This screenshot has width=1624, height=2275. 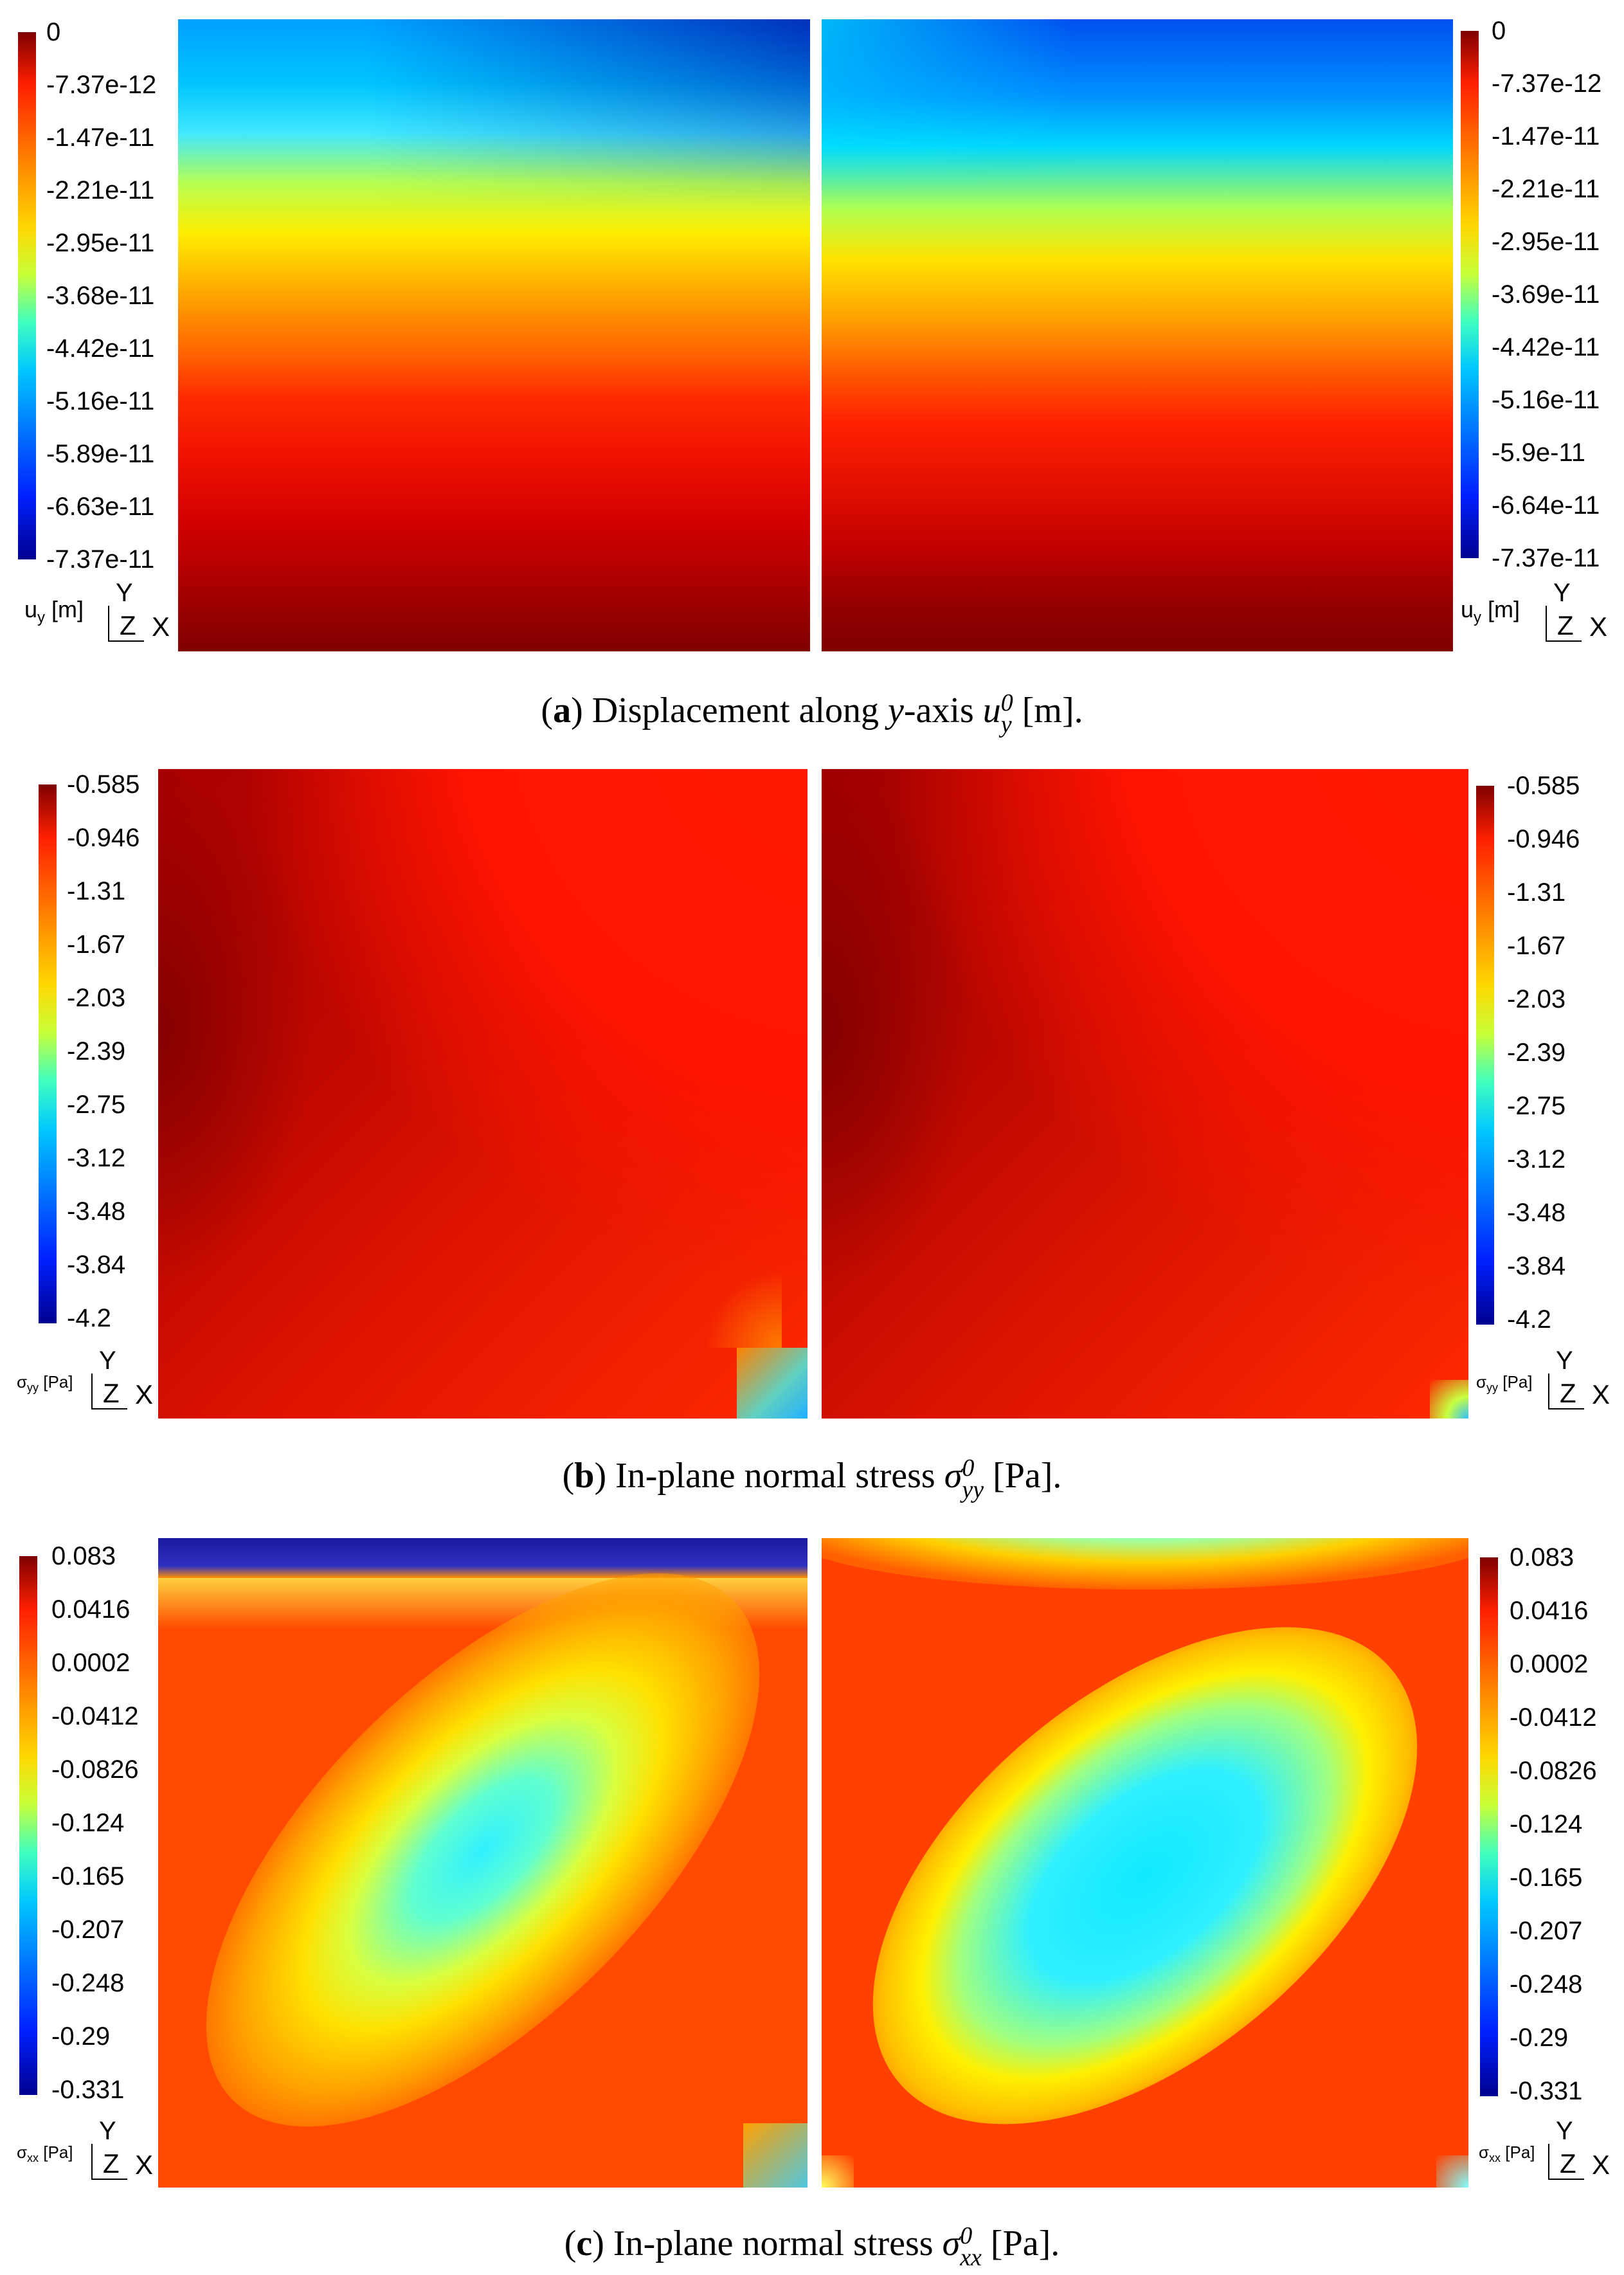 What do you see at coordinates (1470, 294) in the screenshot?
I see `colorbar-right-a` at bounding box center [1470, 294].